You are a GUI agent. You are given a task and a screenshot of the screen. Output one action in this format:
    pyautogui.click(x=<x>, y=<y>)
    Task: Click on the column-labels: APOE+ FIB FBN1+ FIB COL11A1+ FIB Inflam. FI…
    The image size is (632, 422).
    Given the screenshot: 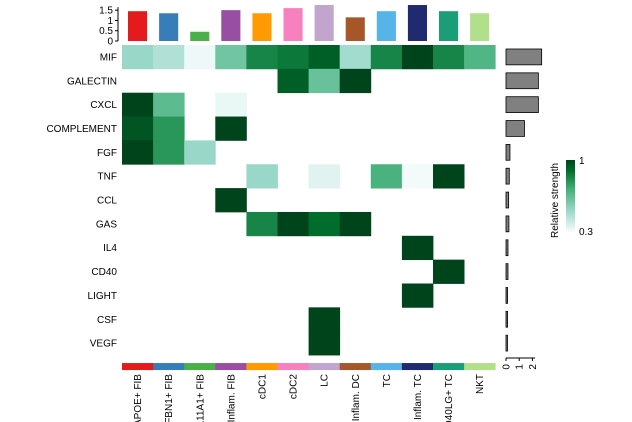 What is the action you would take?
    pyautogui.click(x=309, y=398)
    